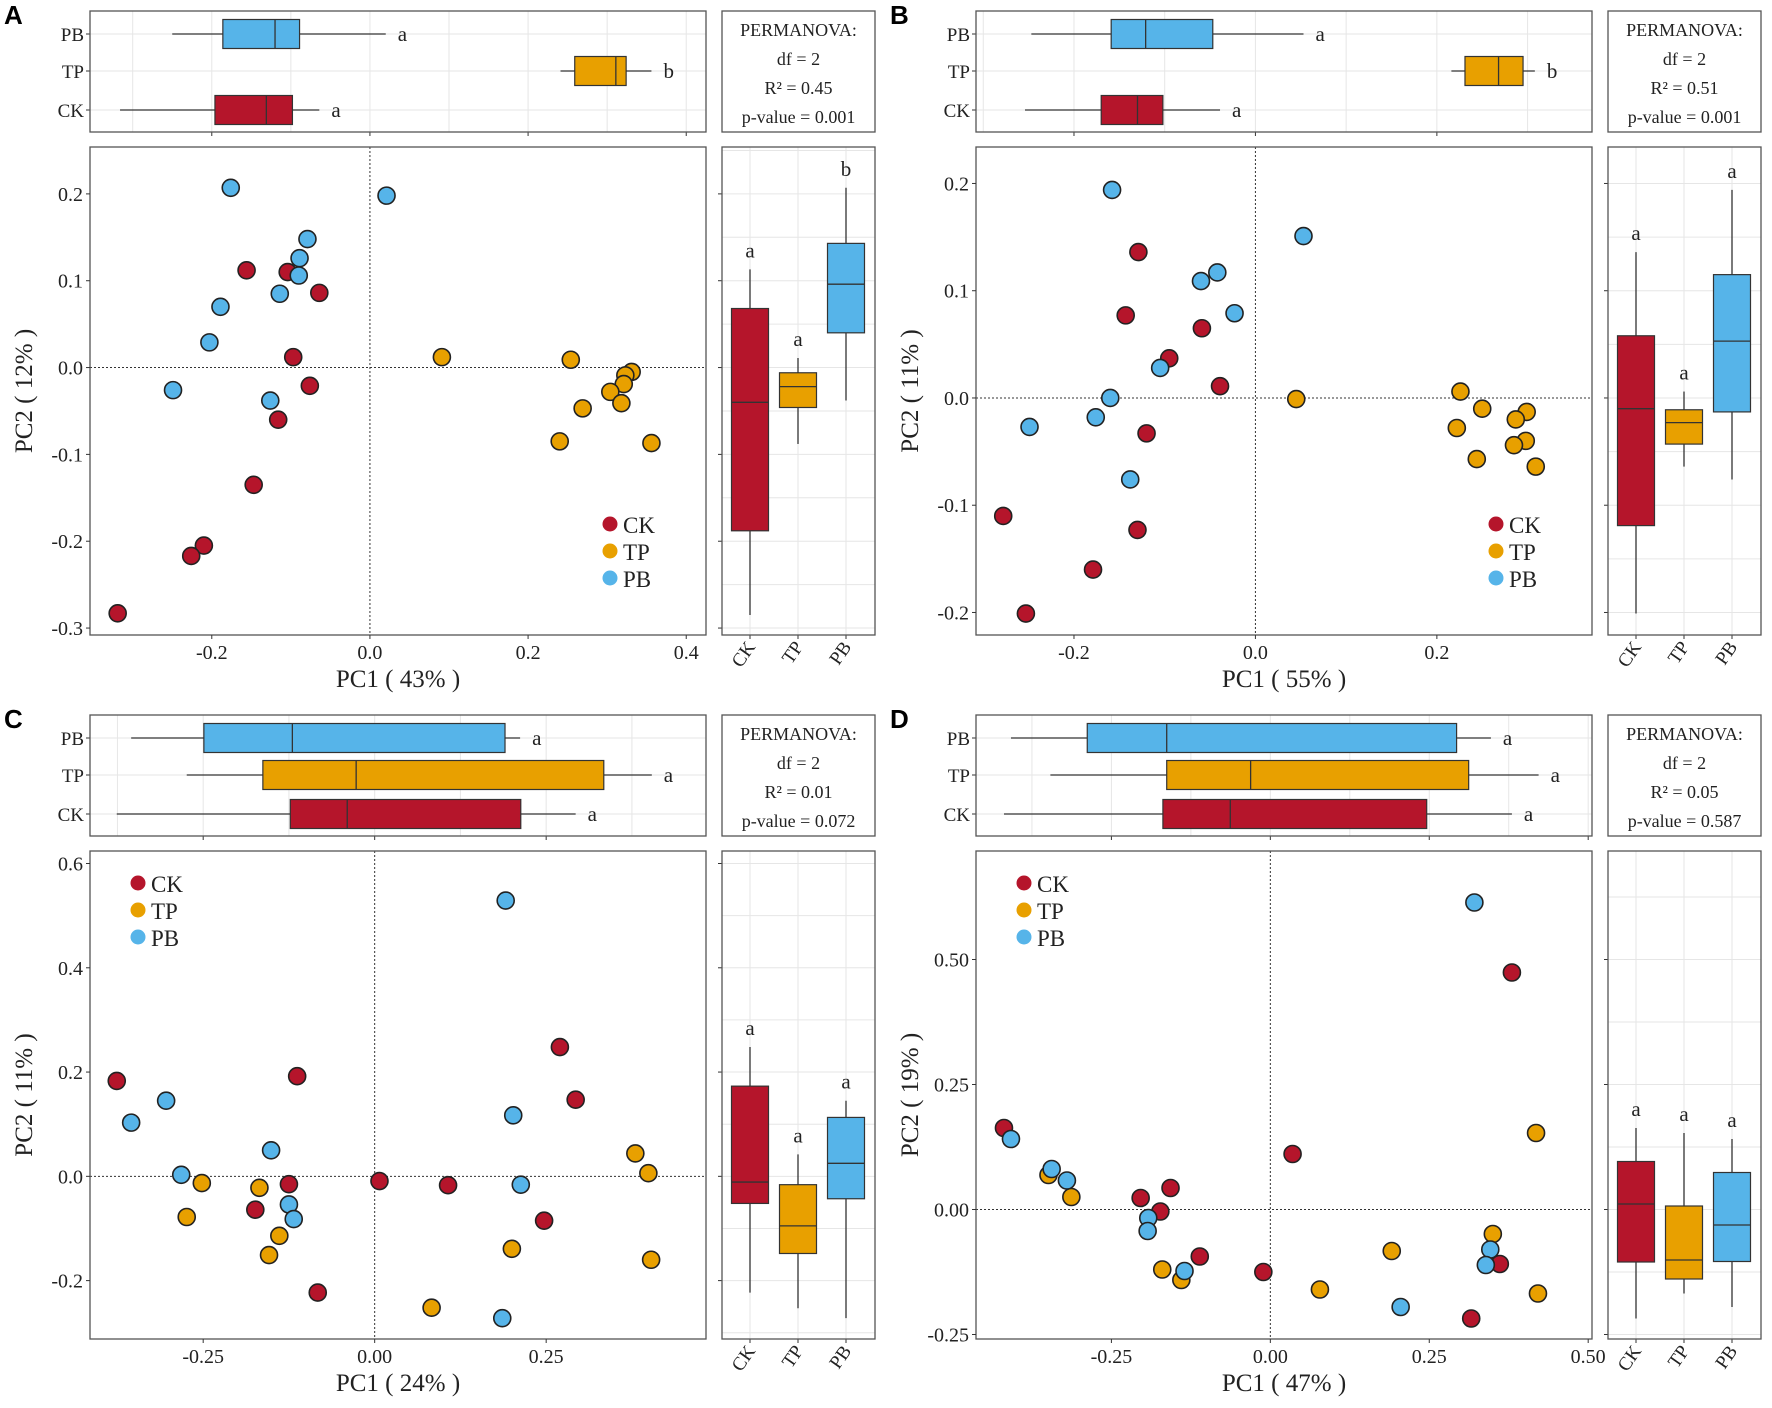 Image resolution: width=1772 pixels, height=1408 pixels. Describe the element at coordinates (70, 195) in the screenshot. I see `y-tick-label: 0.2` at that location.